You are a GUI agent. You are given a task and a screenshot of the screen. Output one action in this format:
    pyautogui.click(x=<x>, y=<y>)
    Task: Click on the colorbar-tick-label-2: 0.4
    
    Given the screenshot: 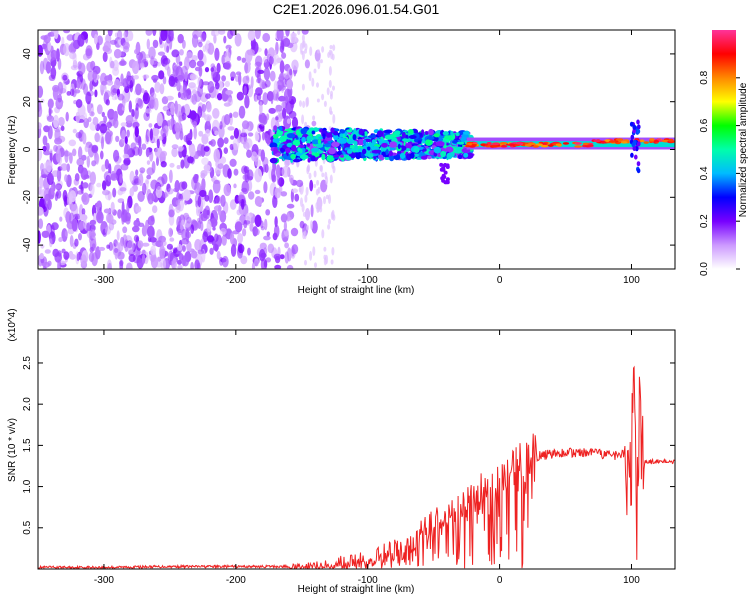 What is the action you would take?
    pyautogui.click(x=704, y=173)
    